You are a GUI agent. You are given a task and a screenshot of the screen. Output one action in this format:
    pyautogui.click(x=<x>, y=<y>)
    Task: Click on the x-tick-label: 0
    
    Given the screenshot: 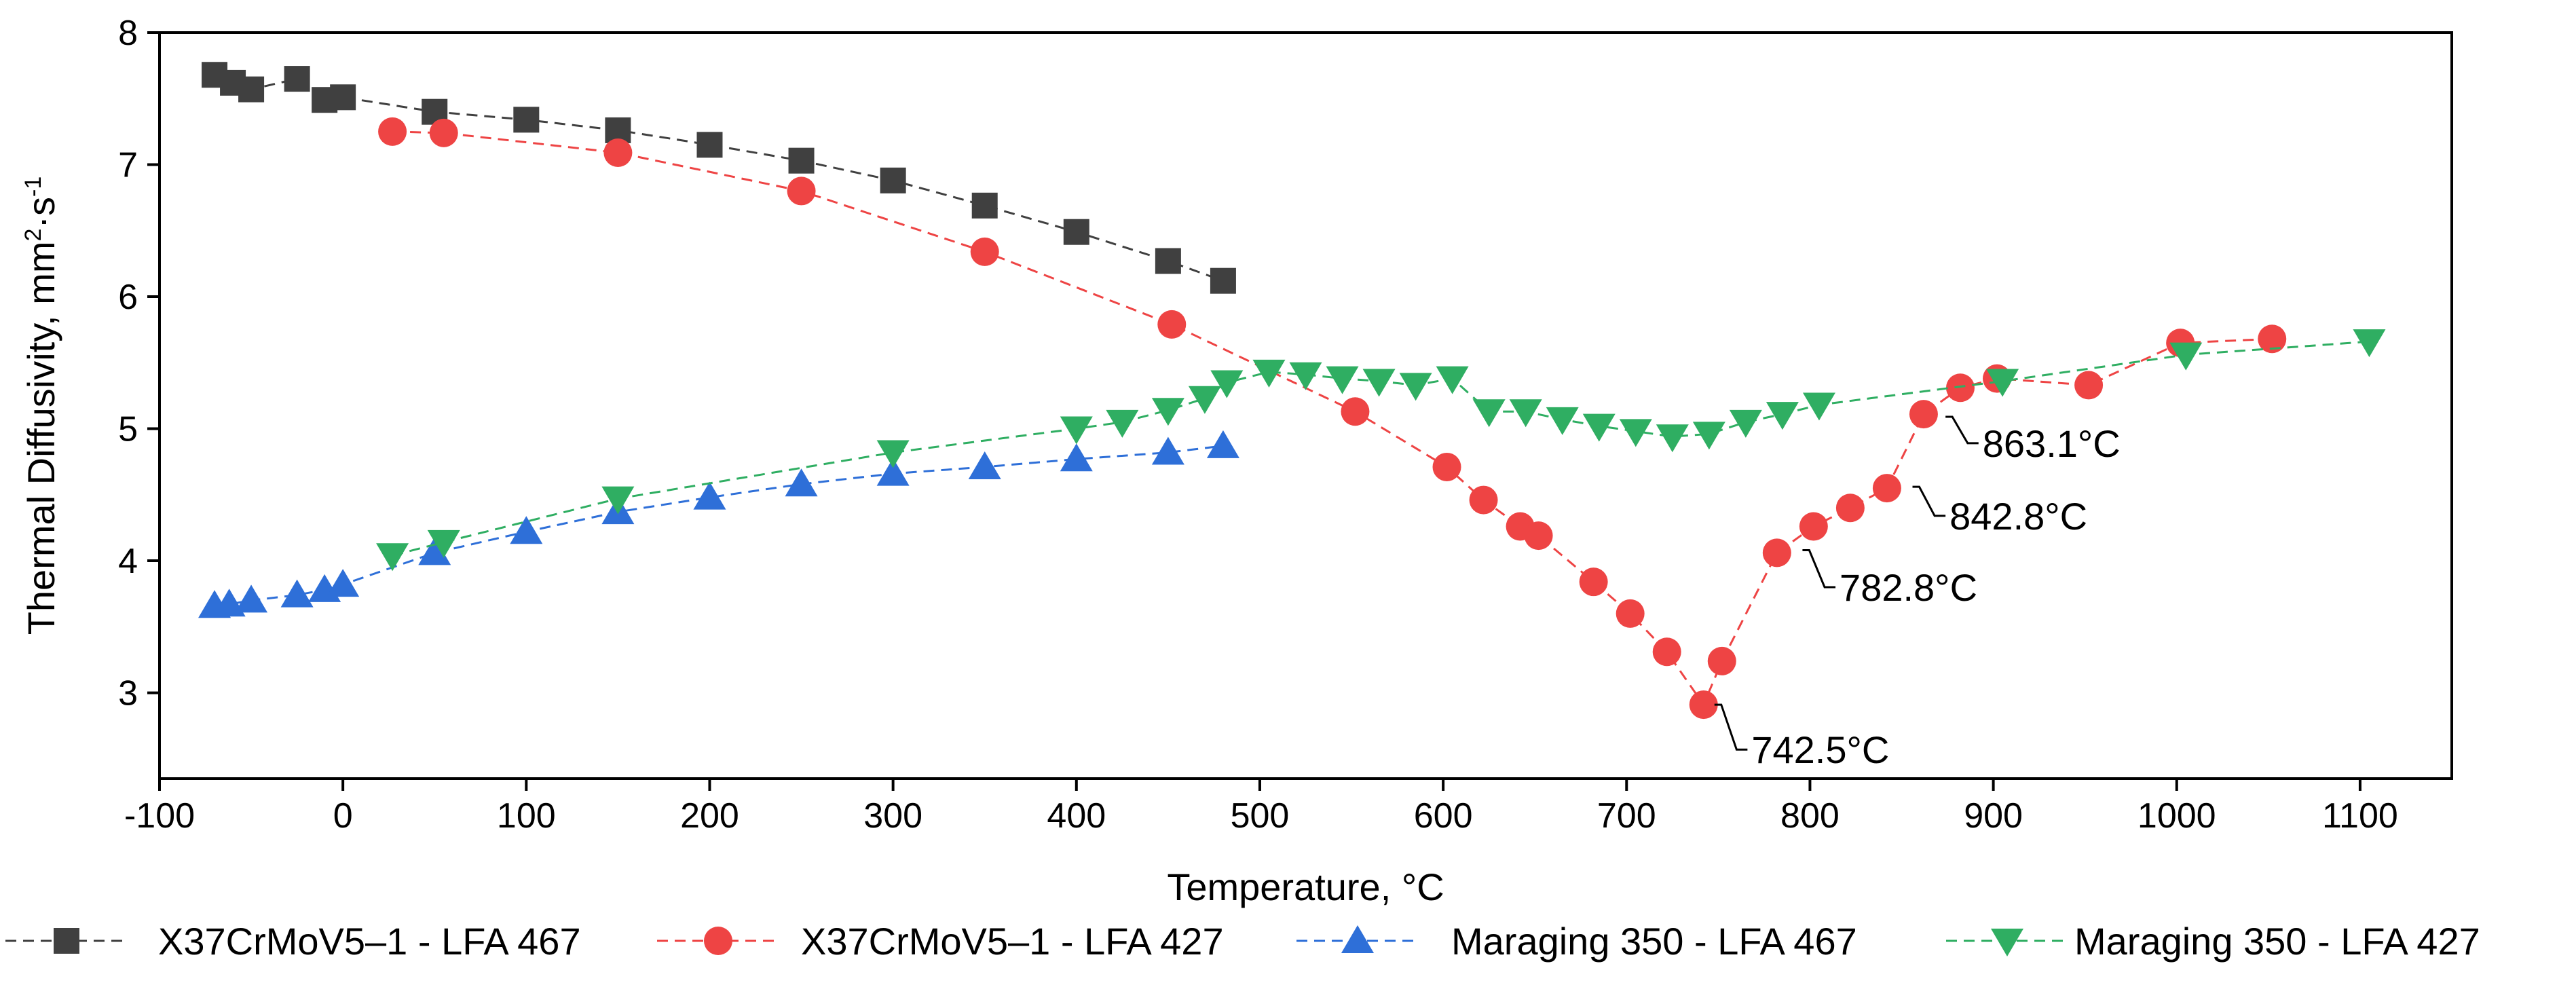 What is the action you would take?
    pyautogui.click(x=343, y=816)
    